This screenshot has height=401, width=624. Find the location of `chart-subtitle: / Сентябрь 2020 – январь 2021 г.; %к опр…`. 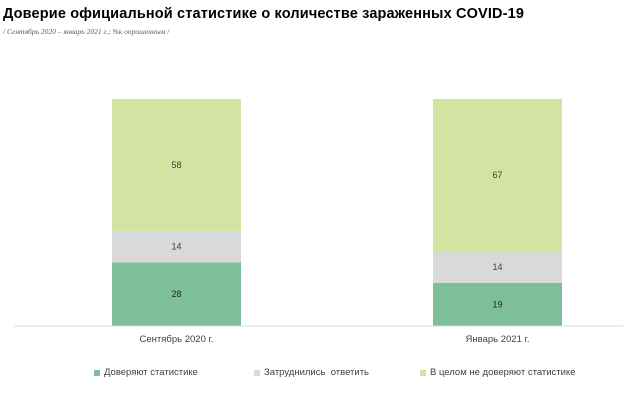

chart-subtitle: / Сентябрь 2020 – январь 2021 г.; %к опр… is located at coordinates (86, 31).